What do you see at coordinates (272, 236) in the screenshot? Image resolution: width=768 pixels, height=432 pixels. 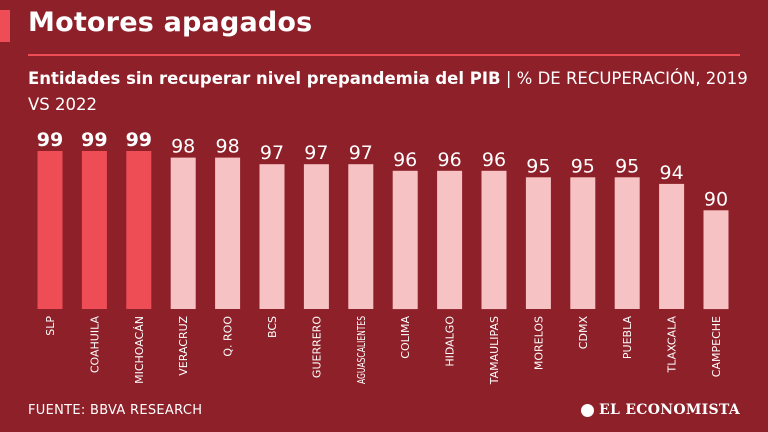 I see `bar-bcs` at bounding box center [272, 236].